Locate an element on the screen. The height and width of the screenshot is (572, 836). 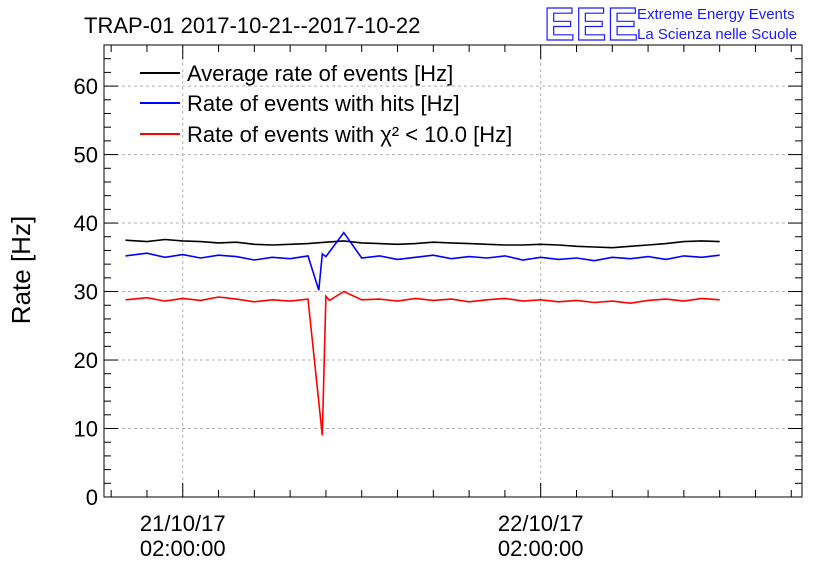
x-tick-label-date: 21/10/17 is located at coordinates (183, 523).